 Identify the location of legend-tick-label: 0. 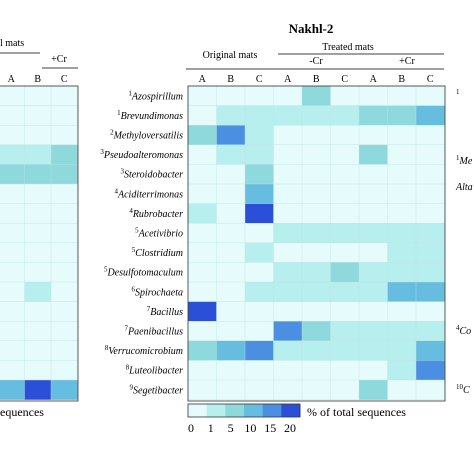
(191, 428).